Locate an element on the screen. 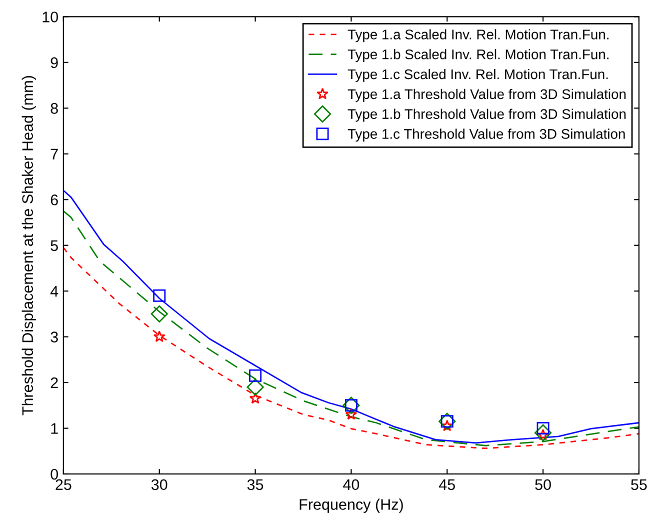 This screenshot has height=522, width=654. y-tick-label: 5 is located at coordinates (54, 246).